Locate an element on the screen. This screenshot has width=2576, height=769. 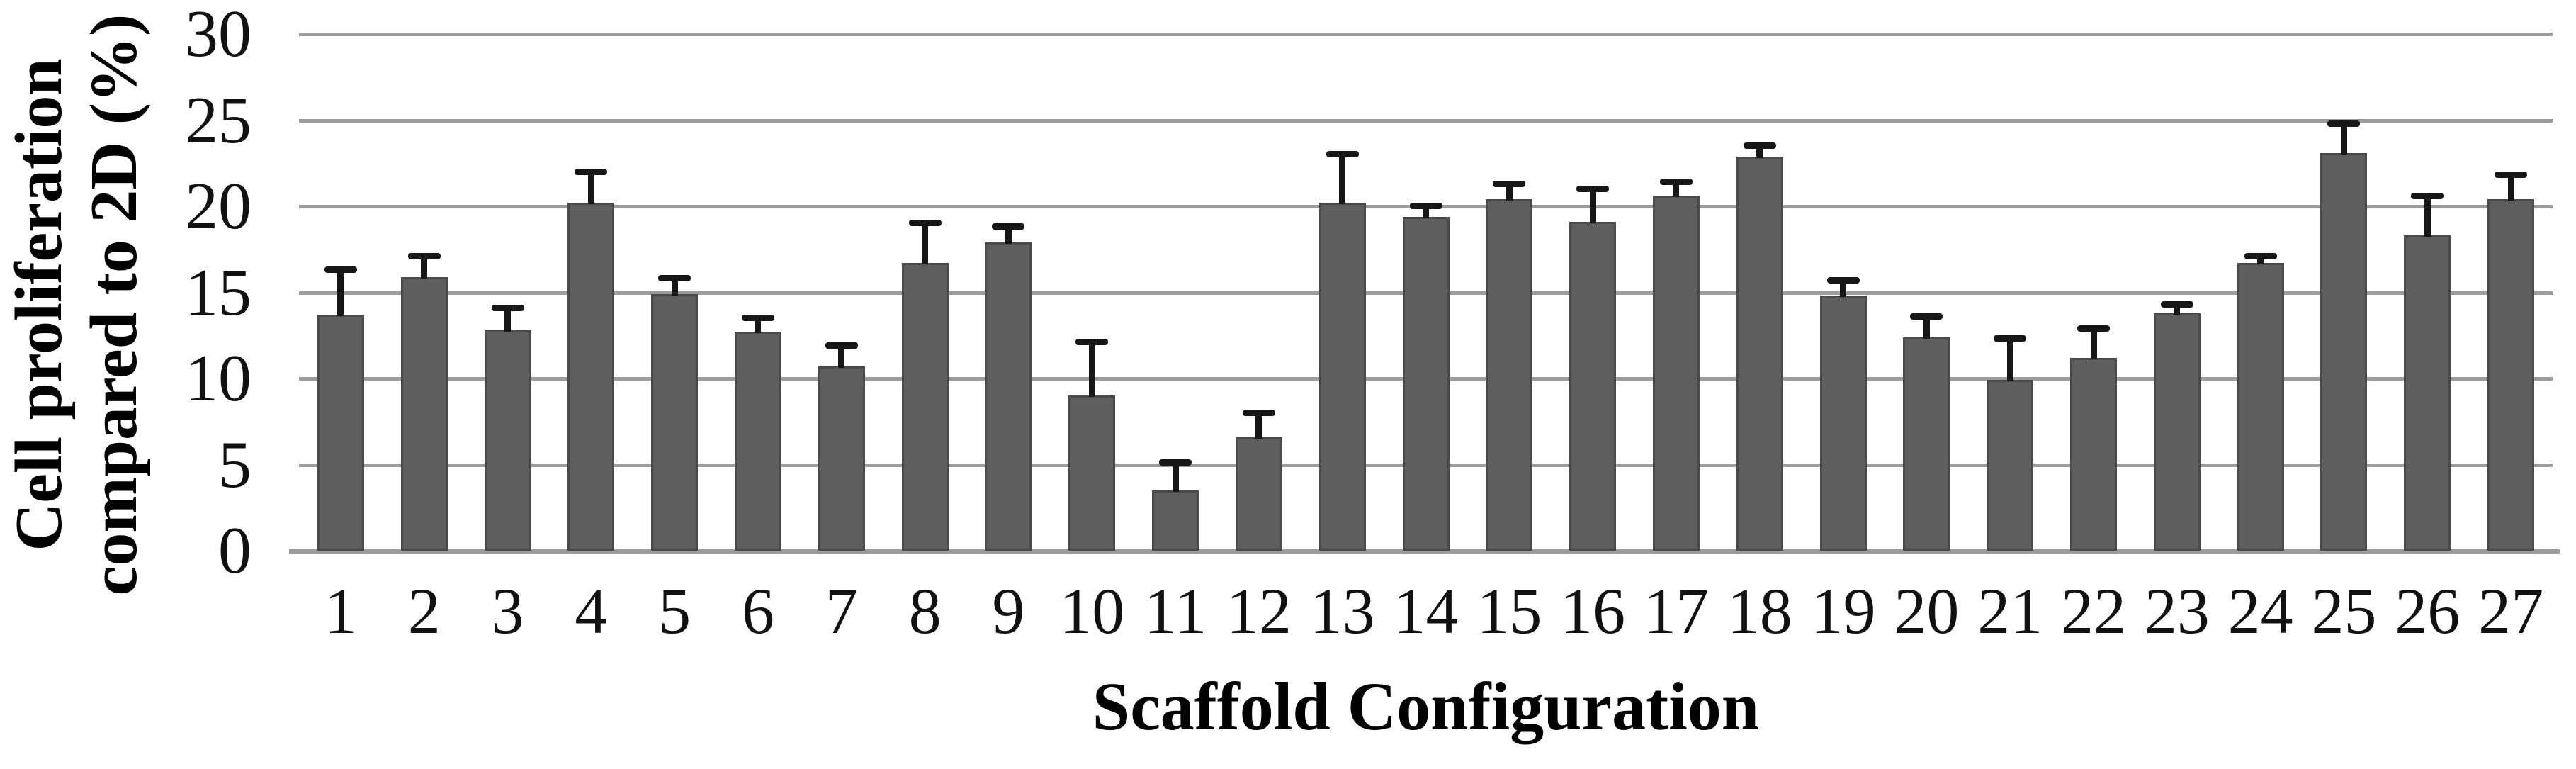
x-tick-label: 2 is located at coordinates (424, 611).